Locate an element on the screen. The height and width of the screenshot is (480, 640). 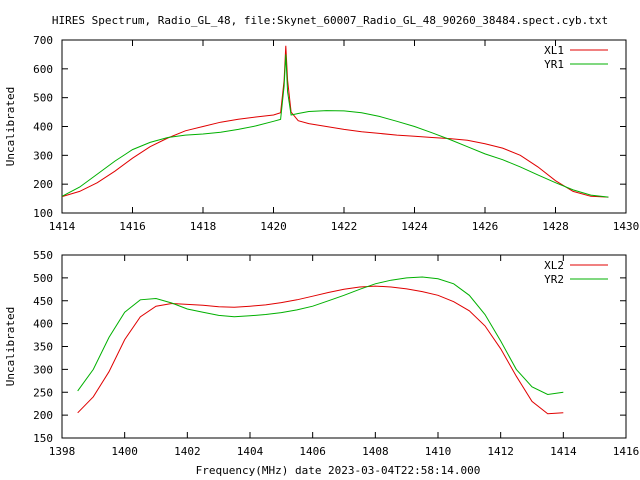
legend-label-xl2: XL2 is located at coordinates (554, 265).